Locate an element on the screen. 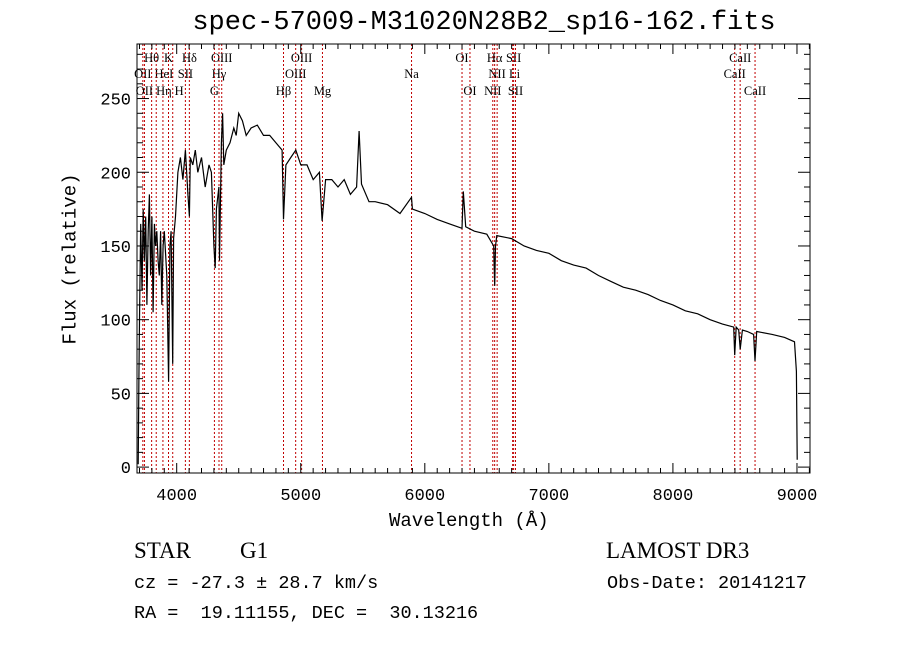 This screenshot has height=649, width=900. spectral-line-label: Na is located at coordinates (411, 74).